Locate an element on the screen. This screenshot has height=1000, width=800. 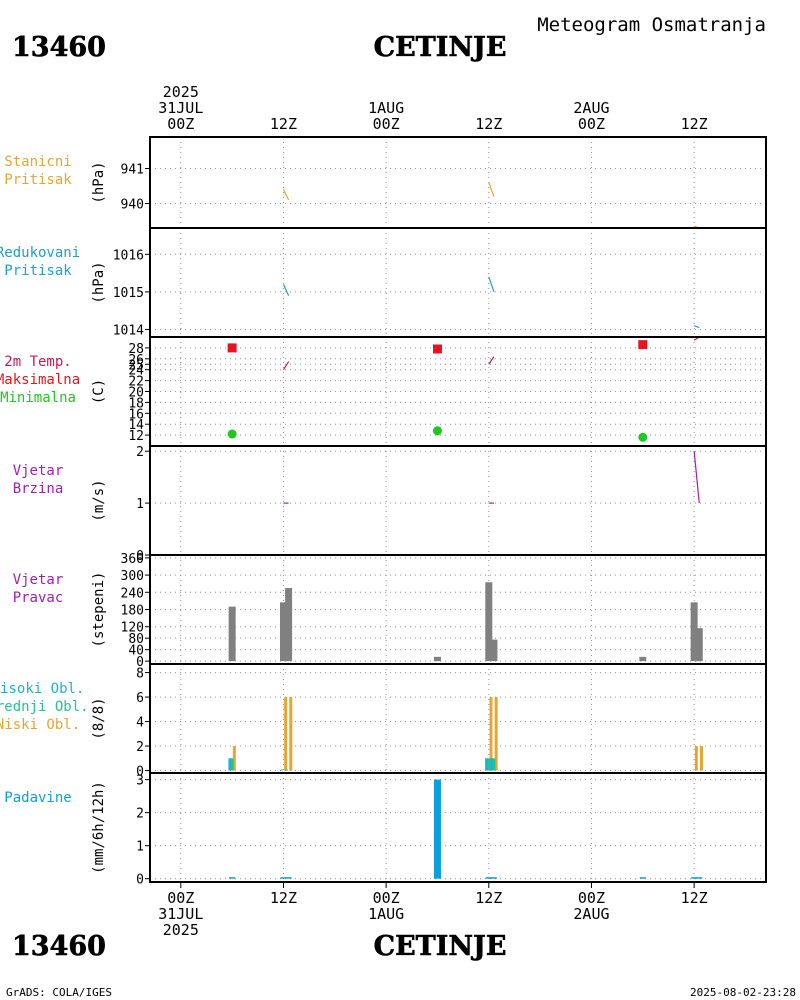
ytick-label-precipitation-1: 1 is located at coordinates (140, 847).